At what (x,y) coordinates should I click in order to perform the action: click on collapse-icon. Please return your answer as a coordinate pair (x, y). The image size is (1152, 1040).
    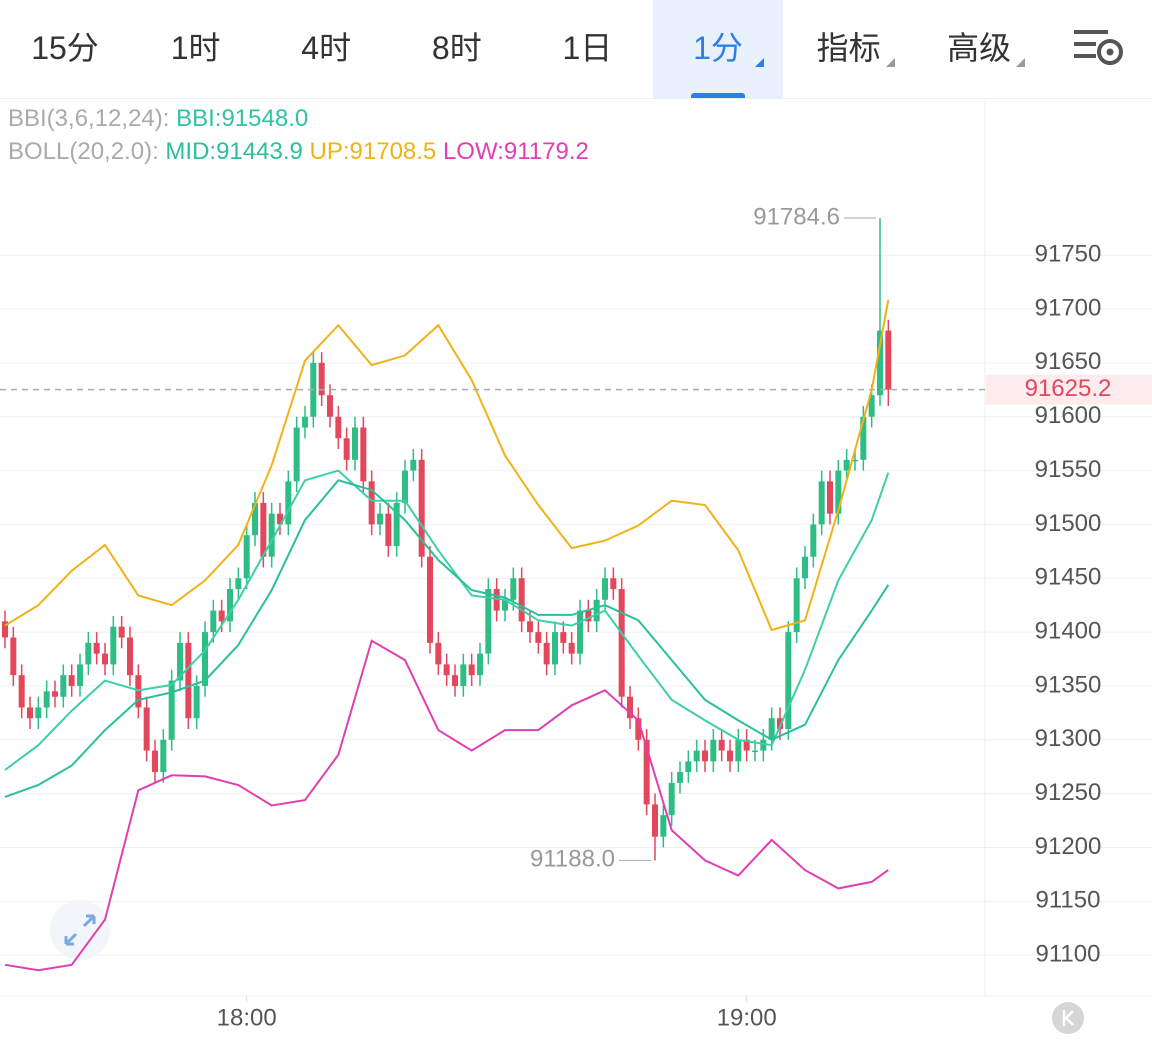
    Looking at the image, I should click on (1068, 1018).